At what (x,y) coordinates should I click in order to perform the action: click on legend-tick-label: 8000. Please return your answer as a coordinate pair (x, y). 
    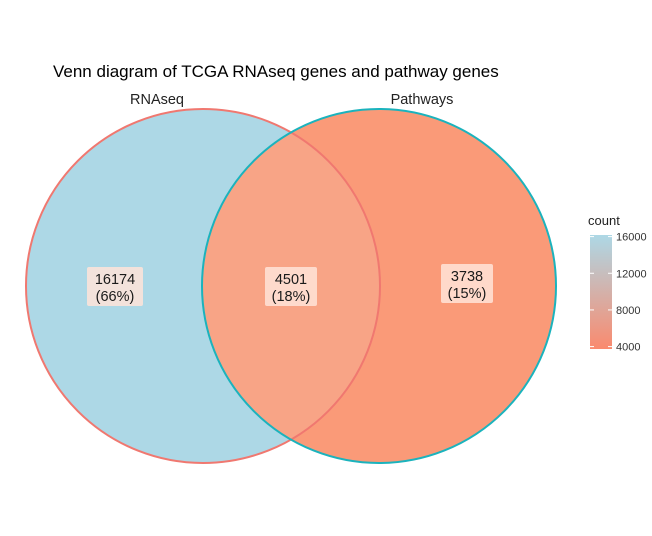
    Looking at the image, I should click on (628, 311).